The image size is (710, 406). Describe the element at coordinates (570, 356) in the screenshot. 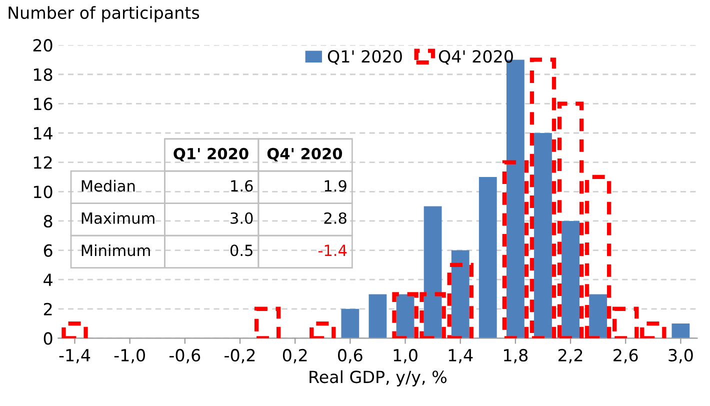

I see `x-tick-label: 2,2` at that location.